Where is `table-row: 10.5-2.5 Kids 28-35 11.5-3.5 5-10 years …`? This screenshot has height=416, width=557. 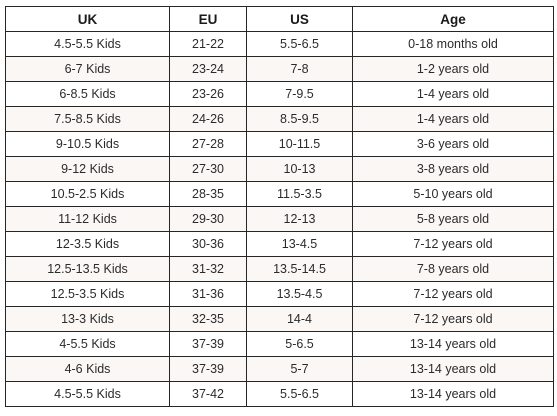
table-row: 10.5-2.5 Kids 28-35 11.5-3.5 5-10 years … is located at coordinates (279, 194).